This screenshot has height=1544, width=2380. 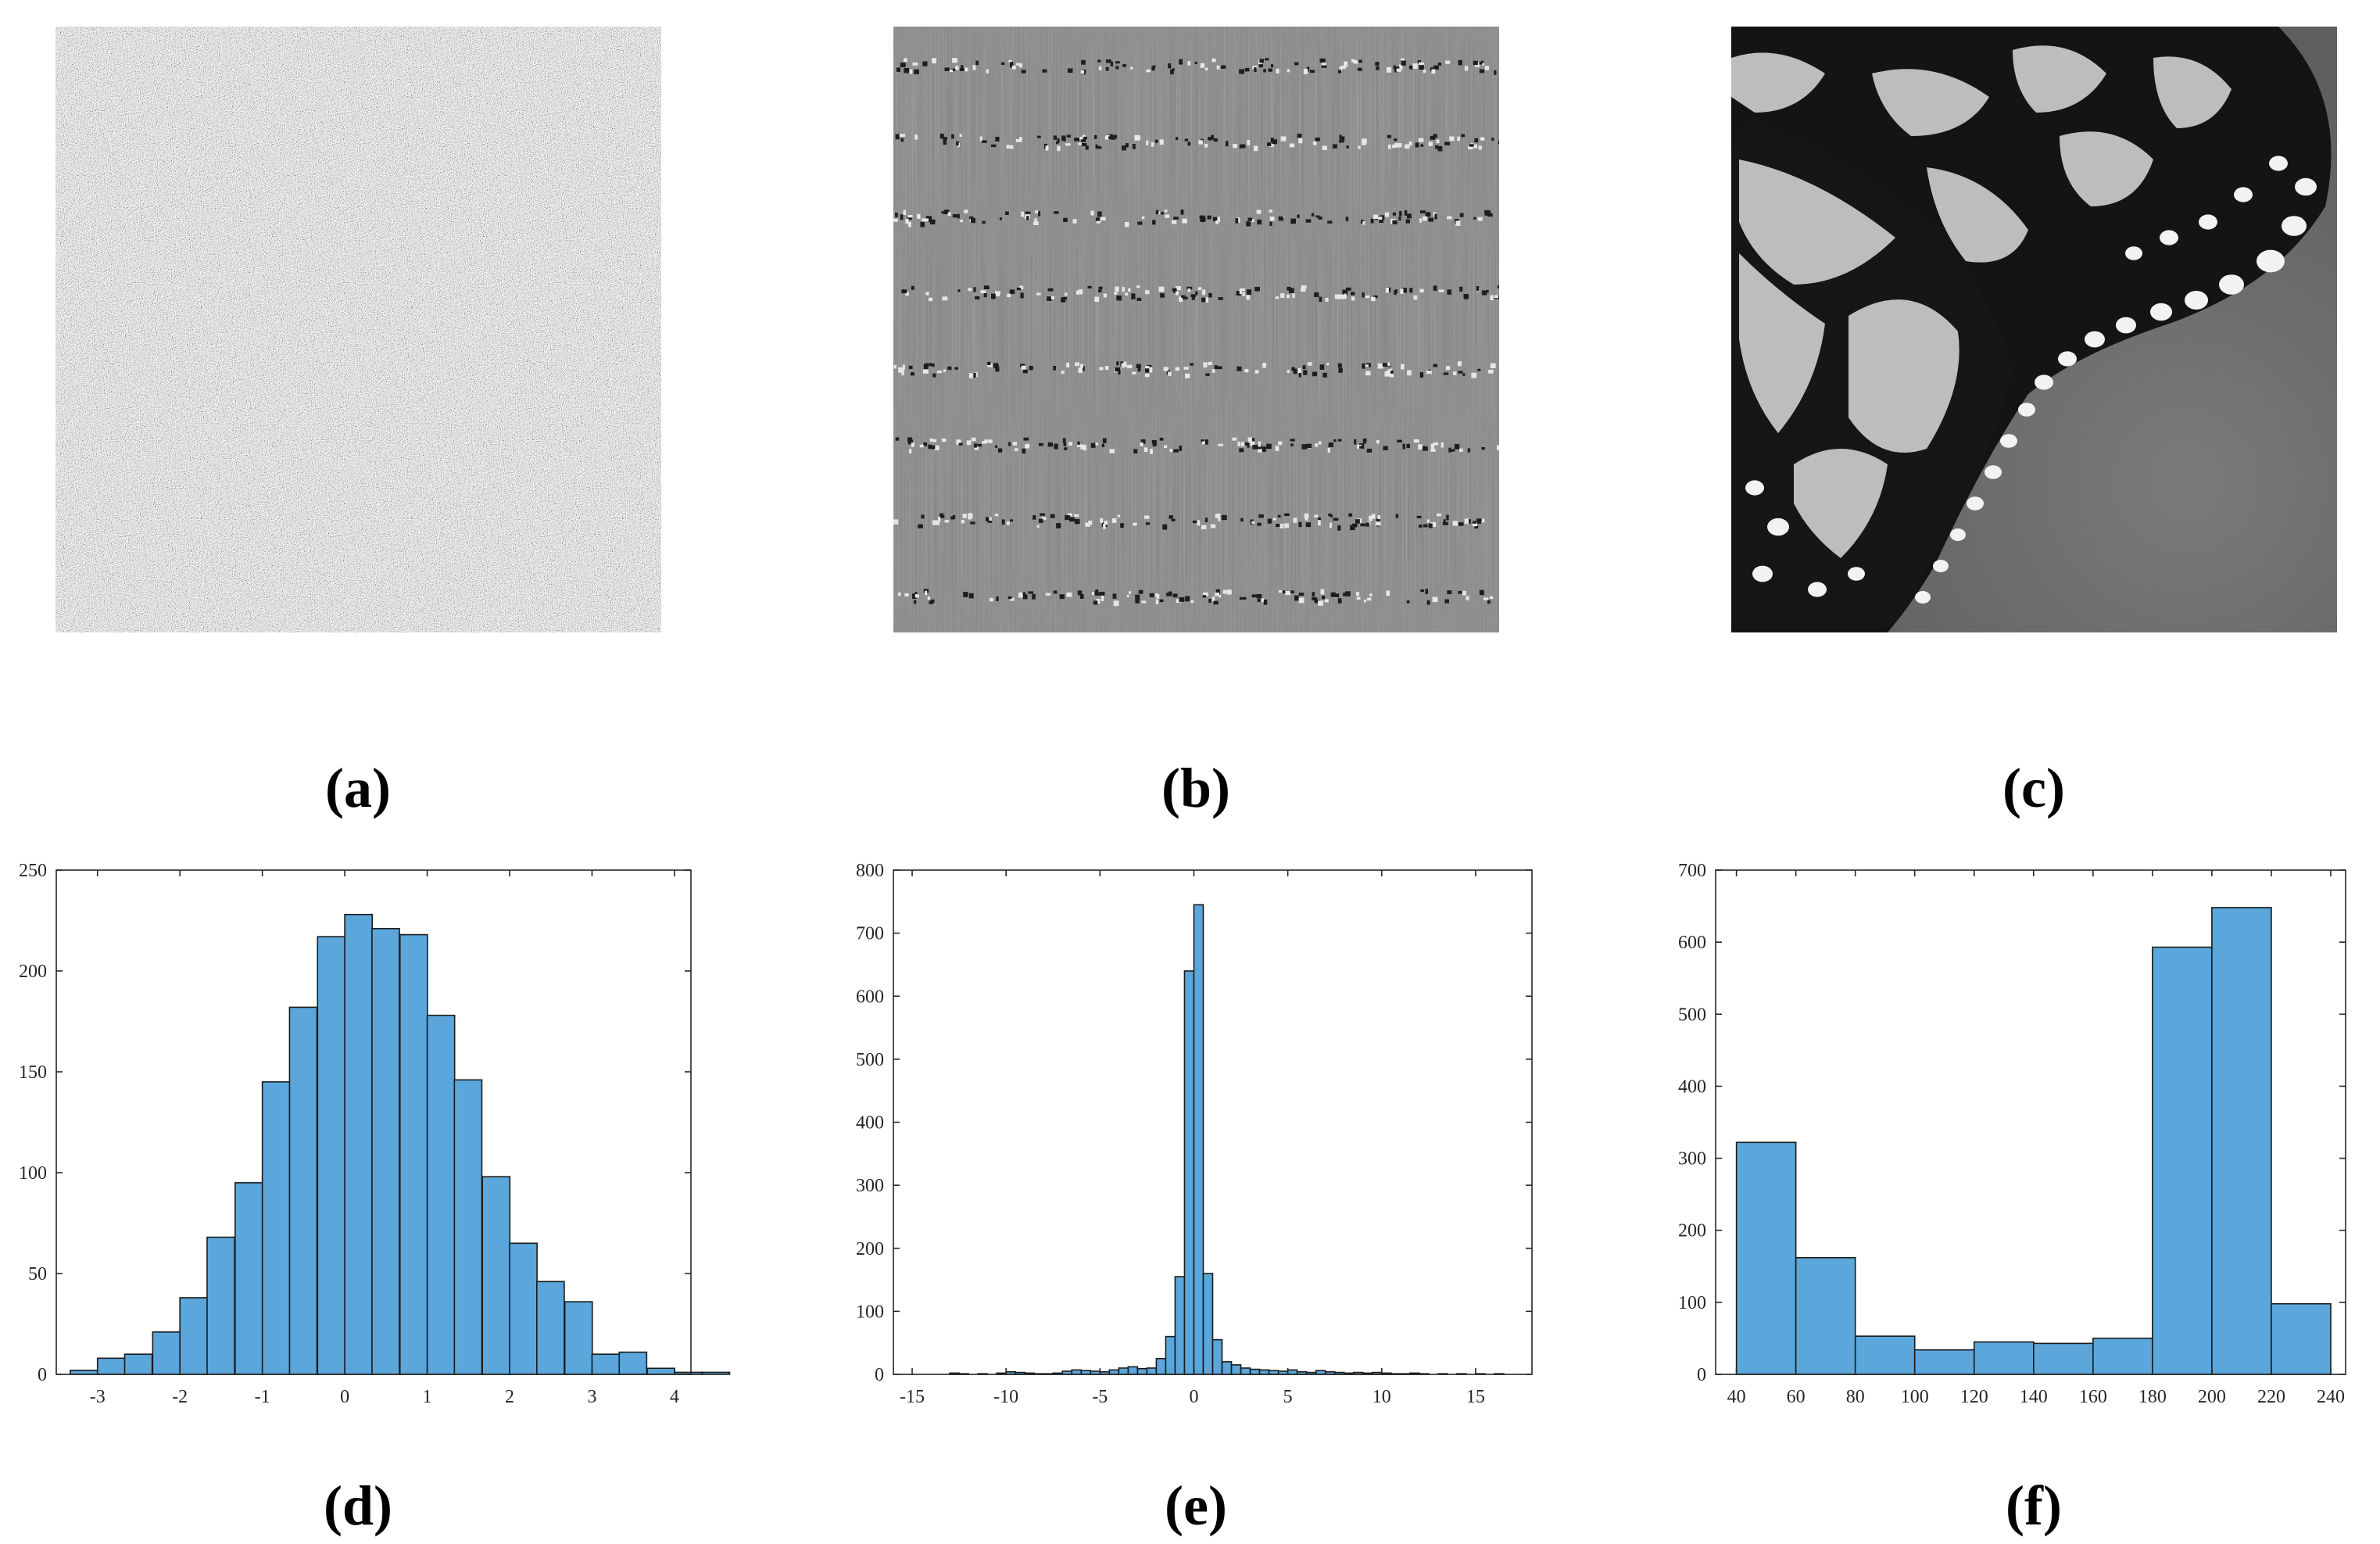 What do you see at coordinates (1692, 1231) in the screenshot?
I see `y-tick-label: 200` at bounding box center [1692, 1231].